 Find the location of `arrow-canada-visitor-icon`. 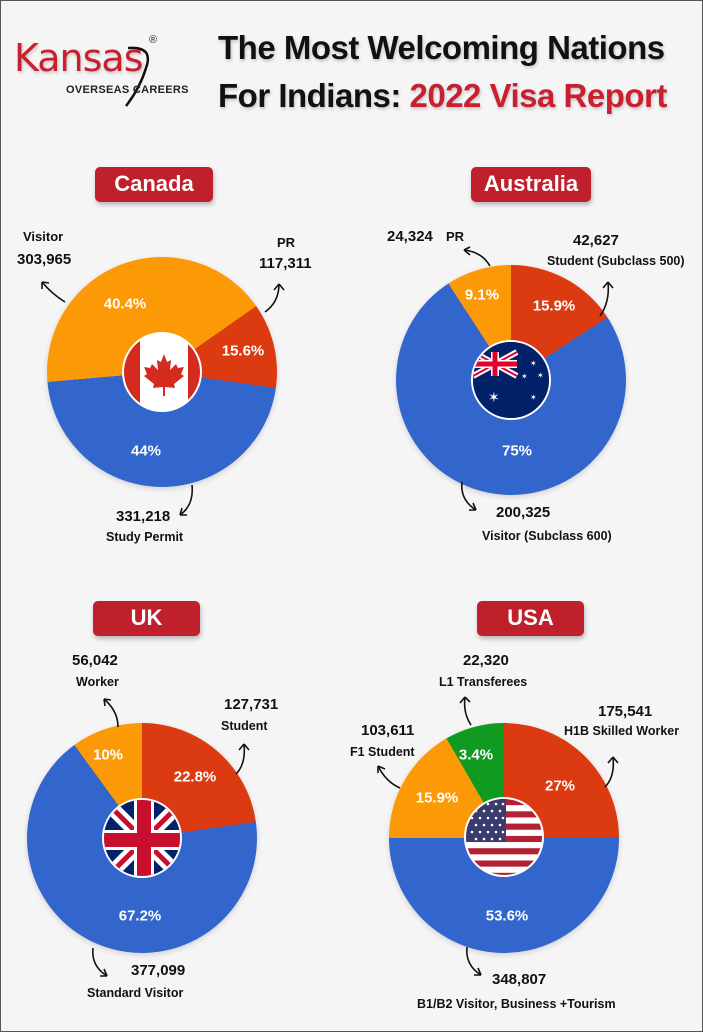

arrow-canada-visitor-icon is located at coordinates (53, 292).